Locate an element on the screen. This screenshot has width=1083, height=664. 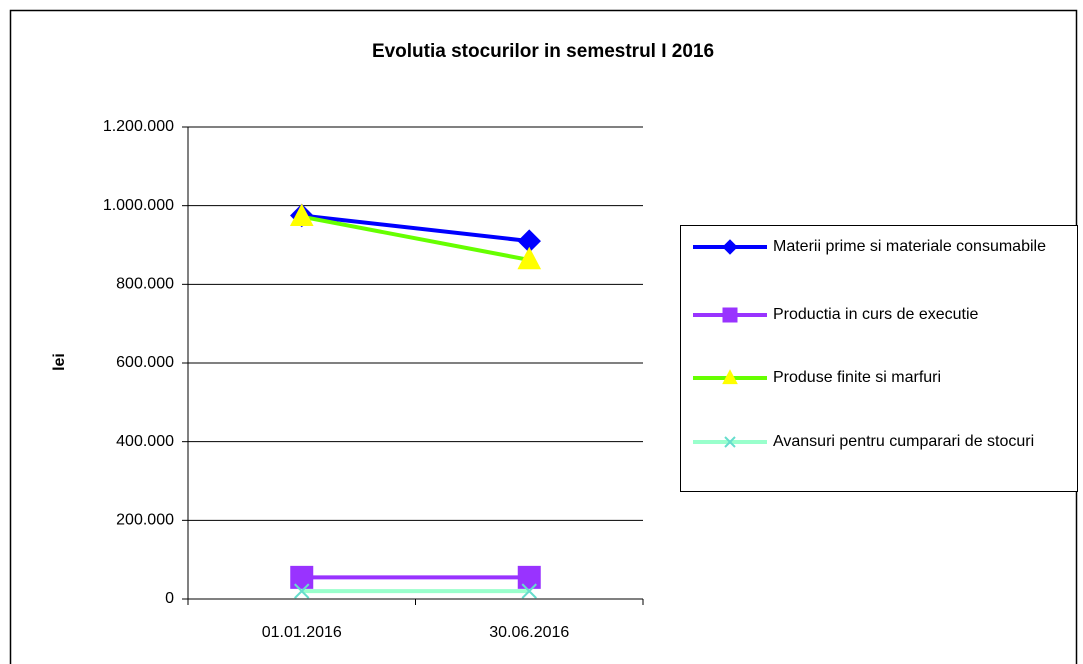
chart-title: Evolutia stocurilor in semestrul I 2016 is located at coordinates (543, 51).